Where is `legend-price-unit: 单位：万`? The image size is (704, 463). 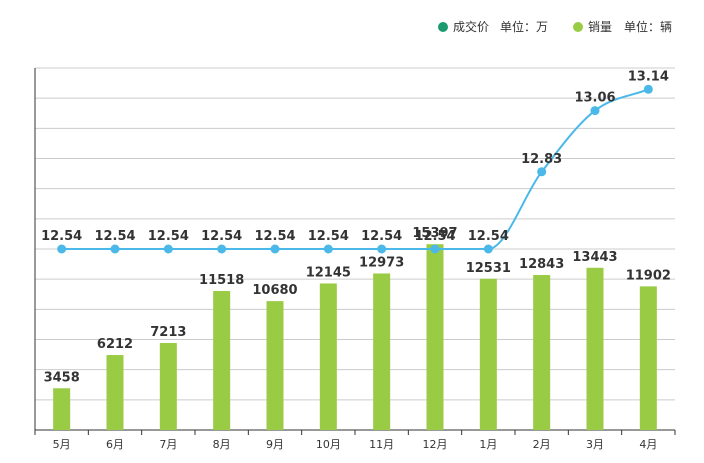
legend-price-unit: 单位：万 is located at coordinates (524, 26).